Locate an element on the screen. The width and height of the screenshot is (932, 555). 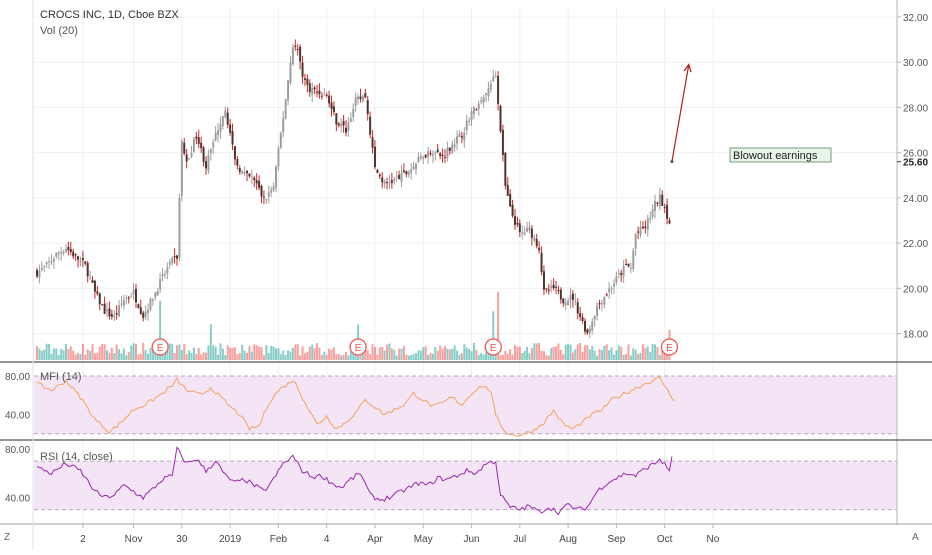
earnings-marker-label: E is located at coordinates (160, 348).